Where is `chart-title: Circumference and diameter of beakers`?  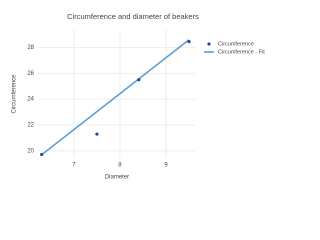
chart-title: Circumference and diameter of beakers is located at coordinates (133, 16).